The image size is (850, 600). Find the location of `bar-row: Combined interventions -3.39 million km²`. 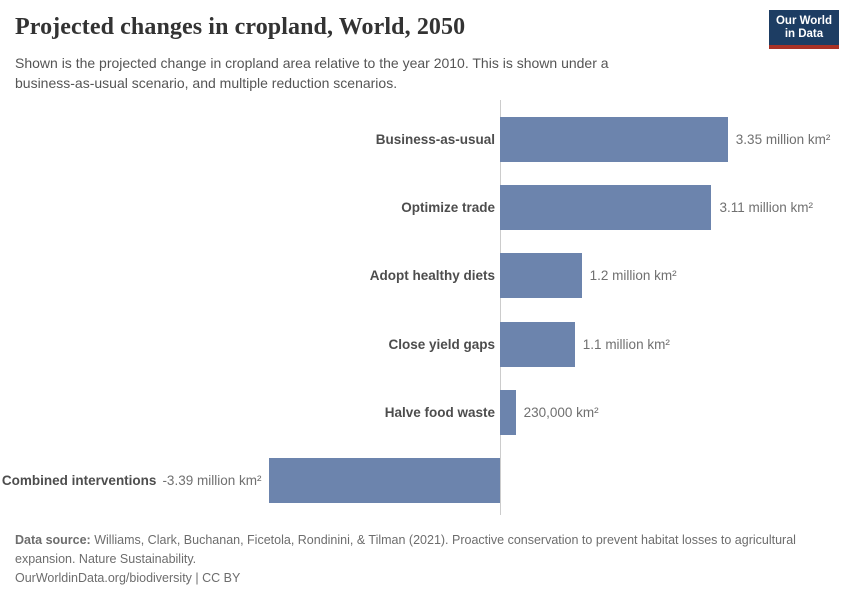

bar-row: Combined interventions -3.39 million km² is located at coordinates (425, 481).